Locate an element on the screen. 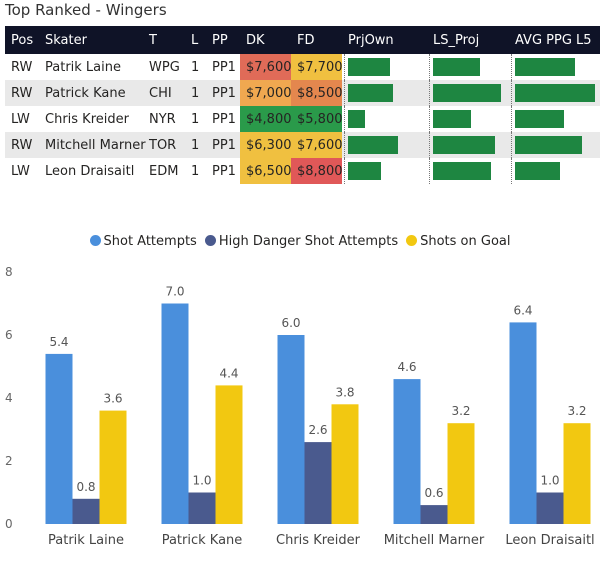  column-header-pp: PP is located at coordinates (223, 40).